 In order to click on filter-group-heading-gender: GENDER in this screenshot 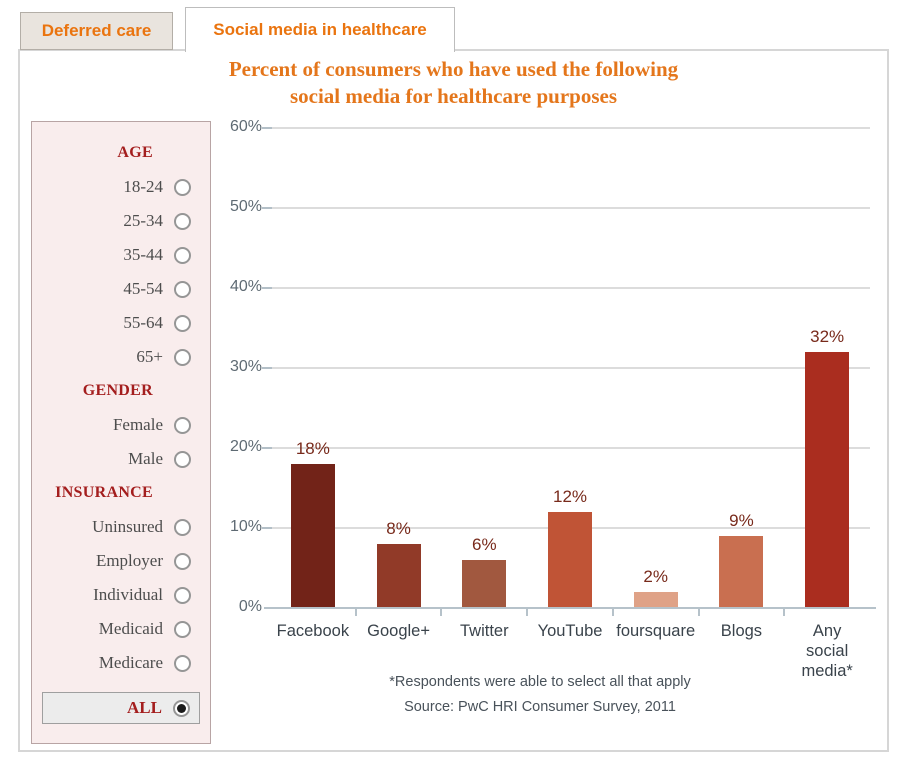, I will do `click(121, 391)`.